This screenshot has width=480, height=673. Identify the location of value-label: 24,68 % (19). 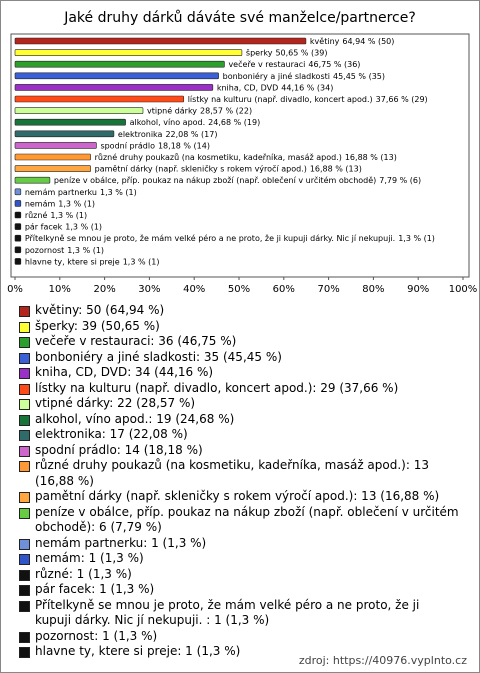
(234, 122).